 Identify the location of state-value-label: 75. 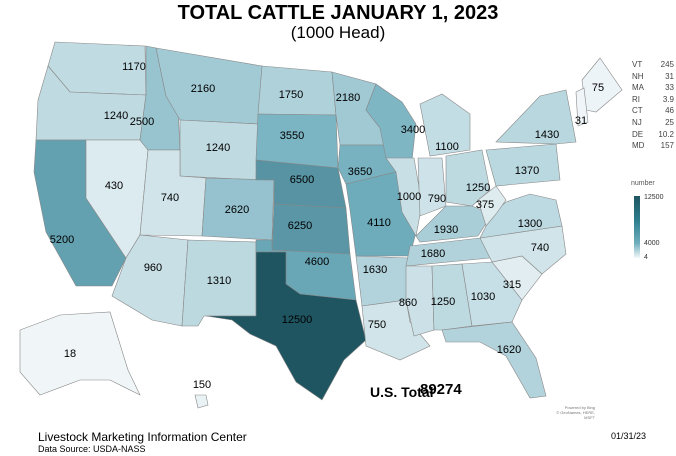
(598, 88).